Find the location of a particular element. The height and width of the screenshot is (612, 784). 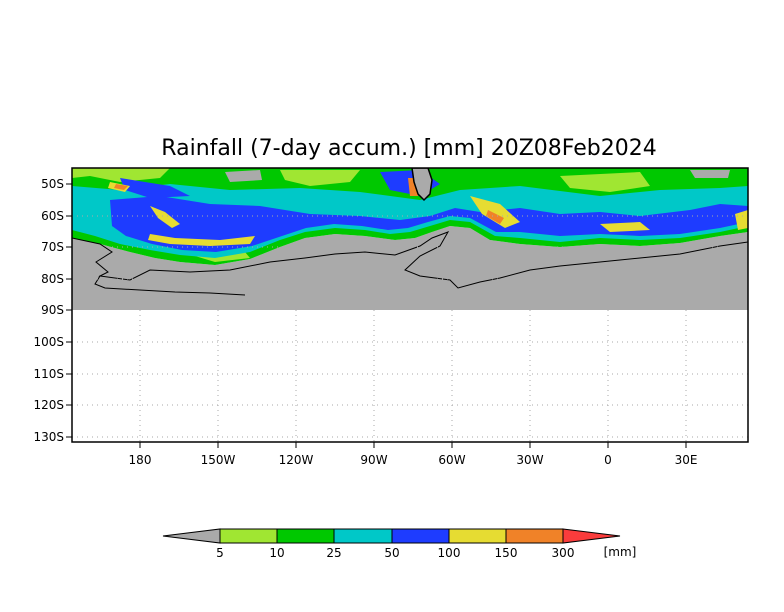

colorbar-over-triangle is located at coordinates (591, 536).